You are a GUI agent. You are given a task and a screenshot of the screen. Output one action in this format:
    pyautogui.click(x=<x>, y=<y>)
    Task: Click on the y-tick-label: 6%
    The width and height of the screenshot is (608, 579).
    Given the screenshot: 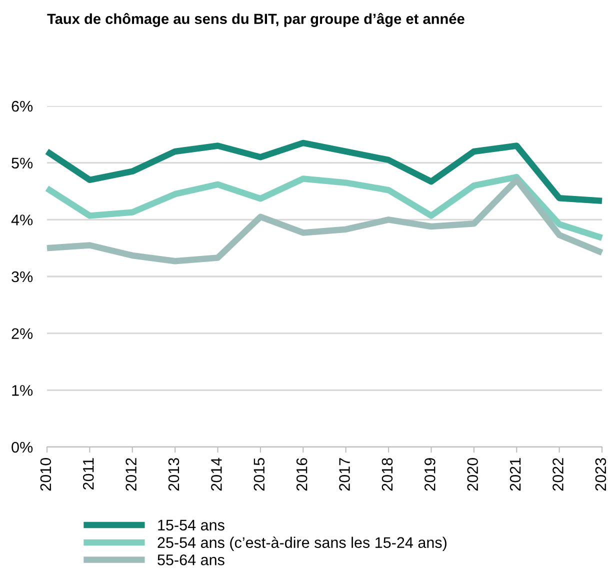 What is the action you would take?
    pyautogui.click(x=22, y=106)
    